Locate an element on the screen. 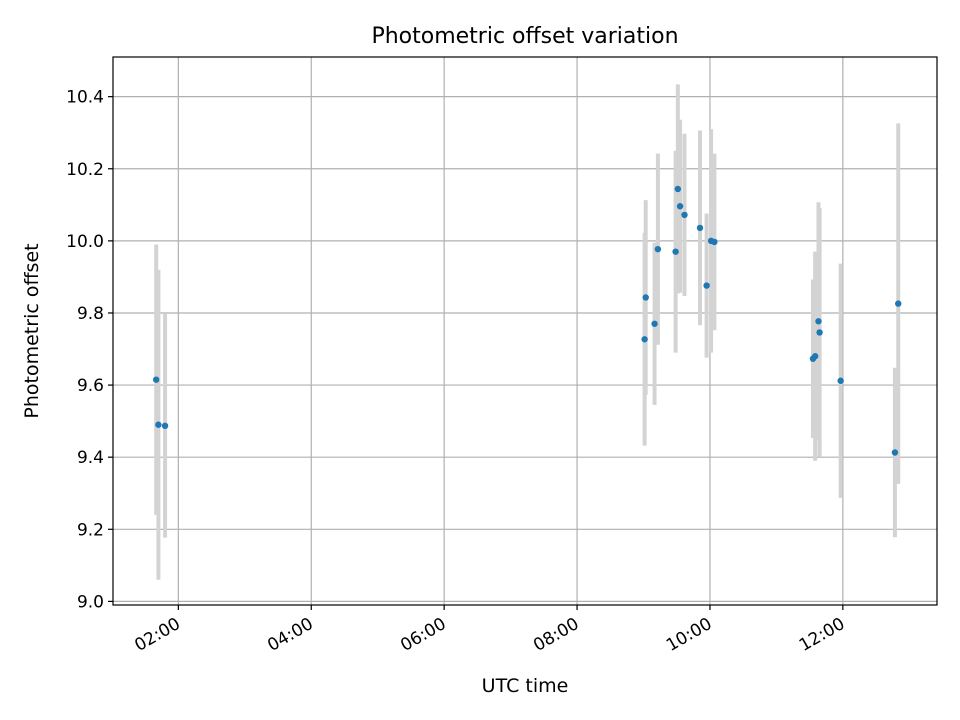  y-tick-label: 9.0 is located at coordinates (90, 602).